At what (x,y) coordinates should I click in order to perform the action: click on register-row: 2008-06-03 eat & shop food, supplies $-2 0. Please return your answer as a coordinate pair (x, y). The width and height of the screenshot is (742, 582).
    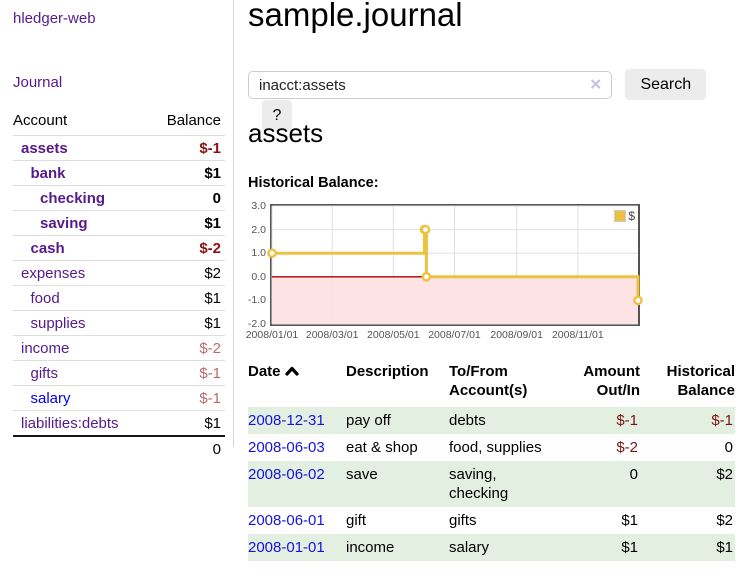
    Looking at the image, I should click on (491, 447).